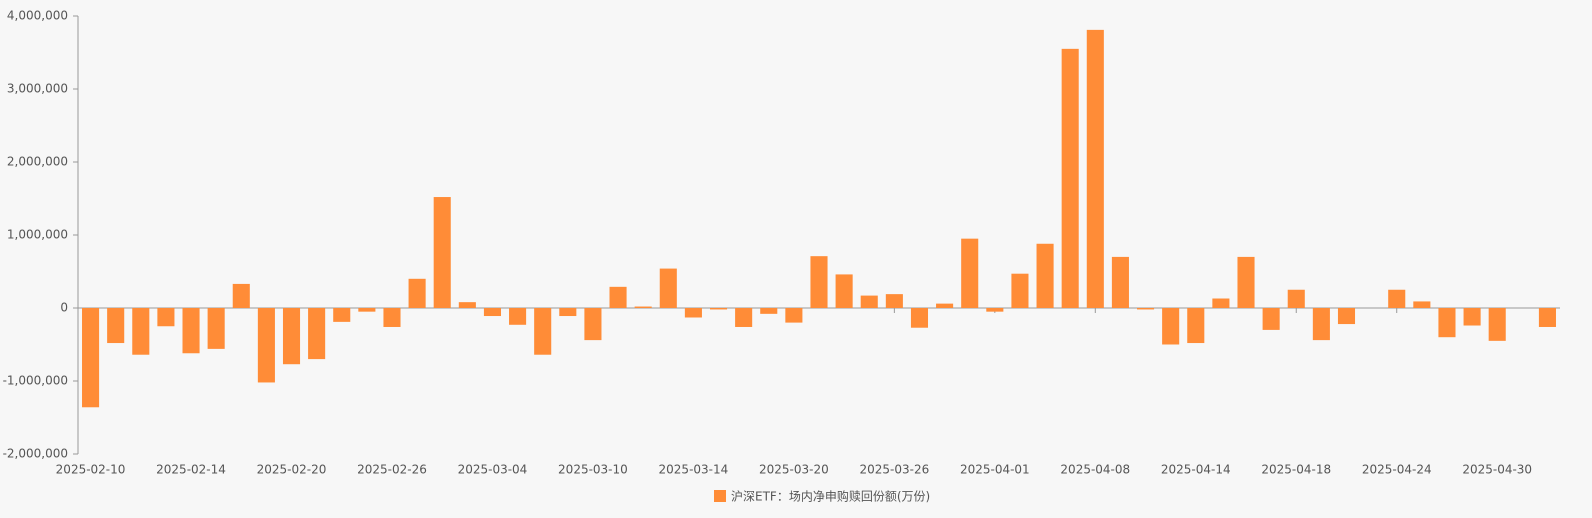  Describe the element at coordinates (720, 496) in the screenshot. I see `legend-swatch` at that location.